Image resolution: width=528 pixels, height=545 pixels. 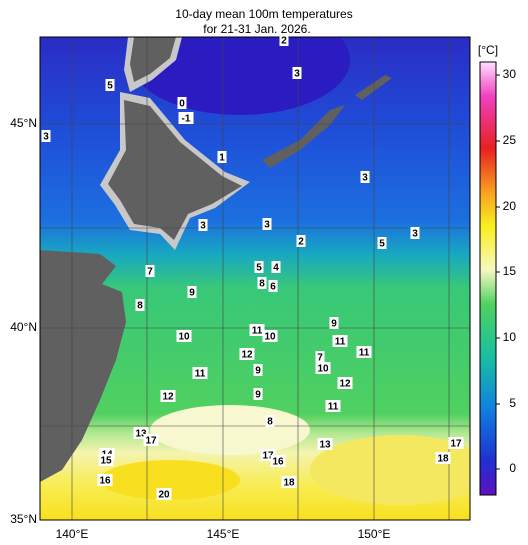 I want to click on colorbar-unit: [°C], so click(x=488, y=50).